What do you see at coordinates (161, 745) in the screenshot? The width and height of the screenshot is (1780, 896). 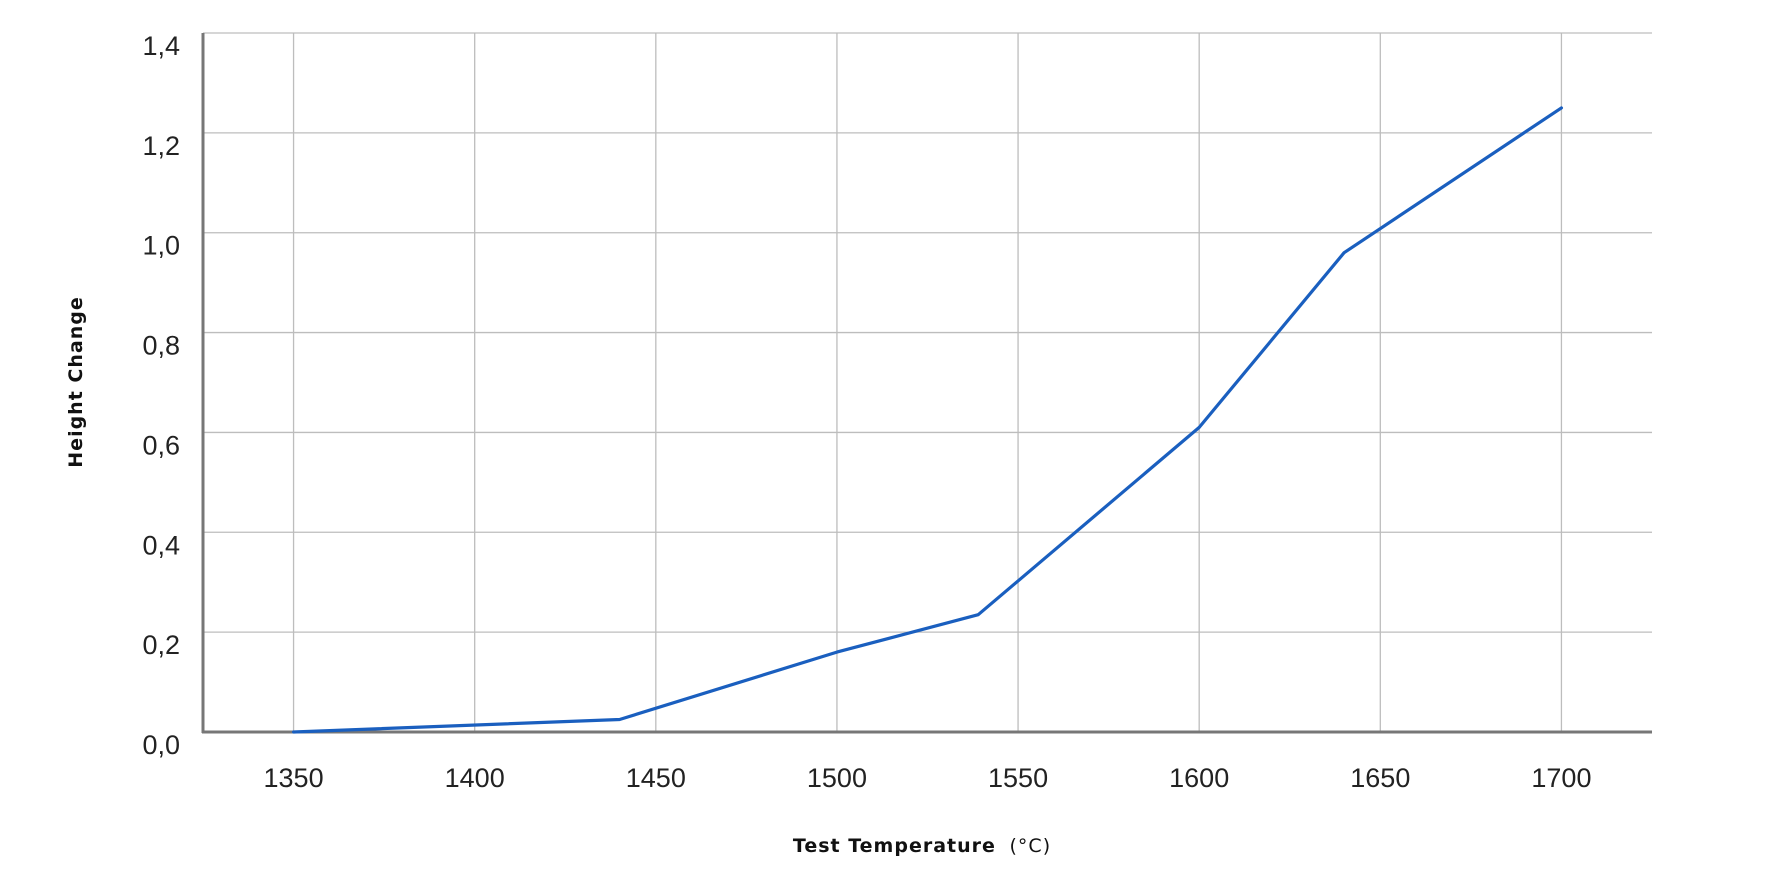 I see `y-tick-label: 0,0` at bounding box center [161, 745].